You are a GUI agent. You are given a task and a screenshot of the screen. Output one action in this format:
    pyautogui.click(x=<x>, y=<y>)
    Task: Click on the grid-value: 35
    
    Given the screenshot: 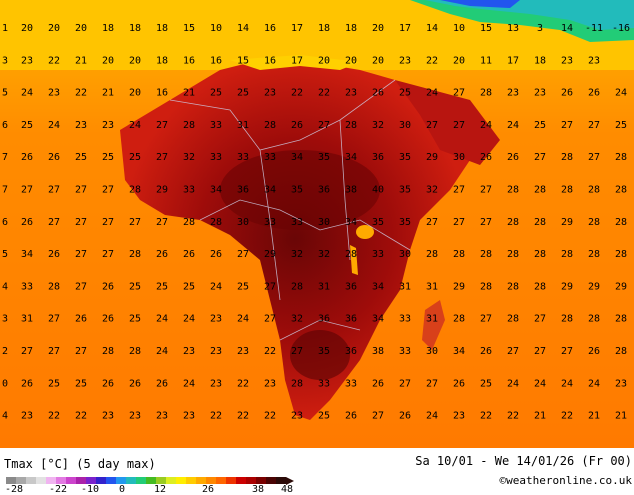 What is the action you would take?
    pyautogui.click(x=297, y=190)
    